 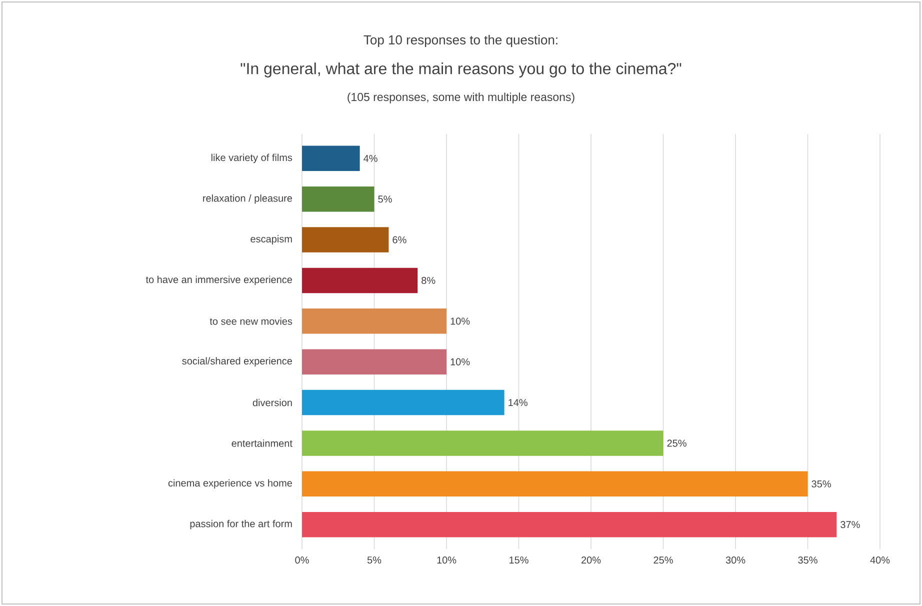 I want to click on x-tick-label: 30%, so click(x=736, y=560).